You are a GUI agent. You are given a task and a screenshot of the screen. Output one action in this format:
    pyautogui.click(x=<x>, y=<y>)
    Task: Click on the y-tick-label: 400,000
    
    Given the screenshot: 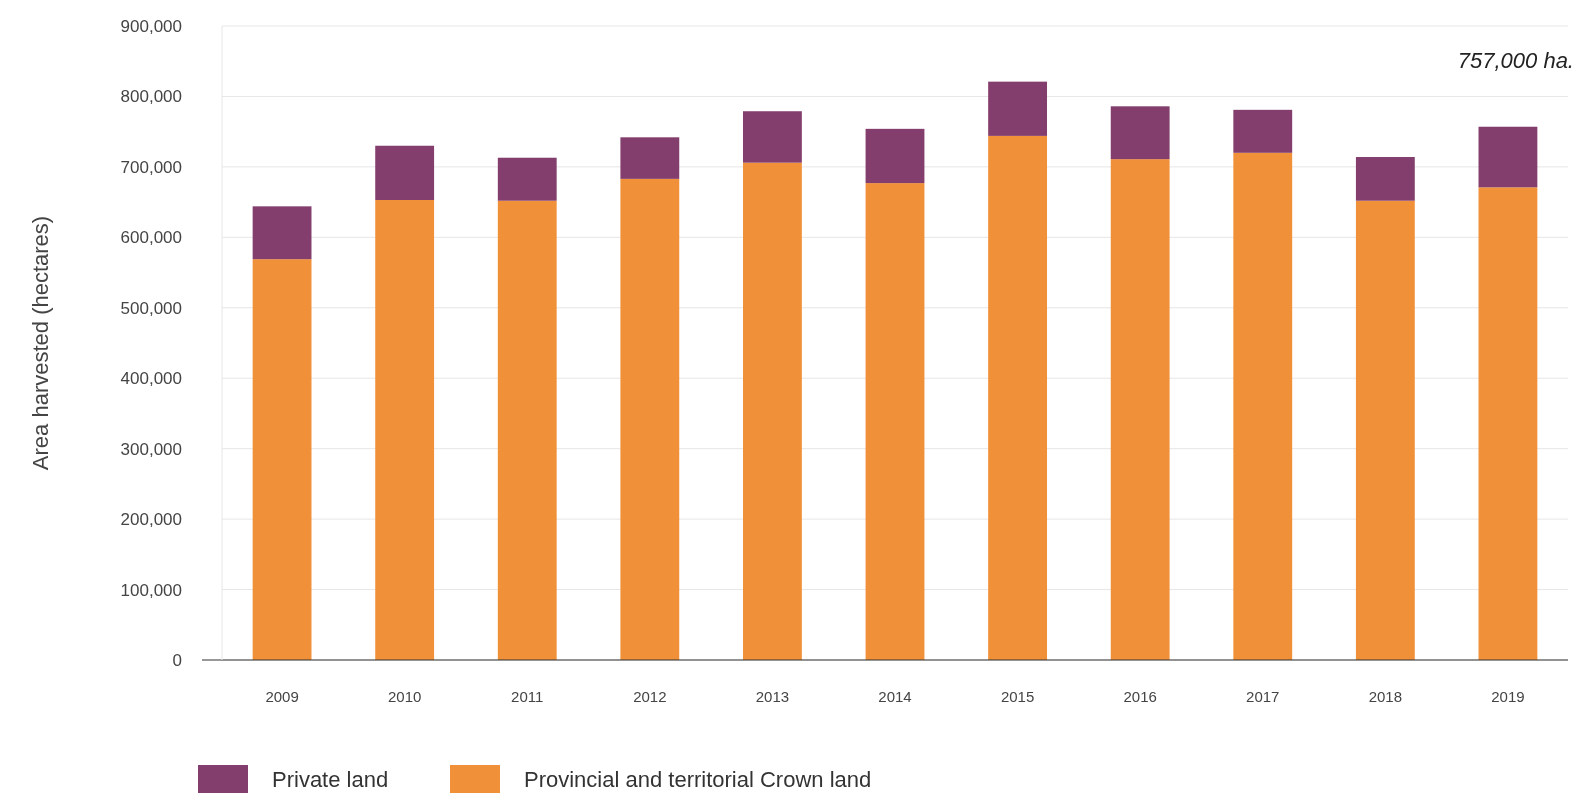 What is the action you would take?
    pyautogui.click(x=151, y=379)
    